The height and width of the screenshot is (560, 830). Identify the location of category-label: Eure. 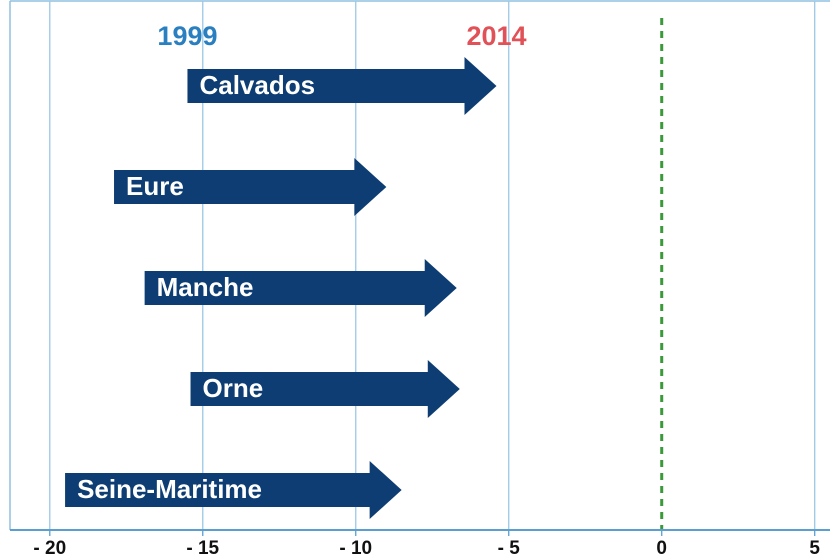
(155, 186).